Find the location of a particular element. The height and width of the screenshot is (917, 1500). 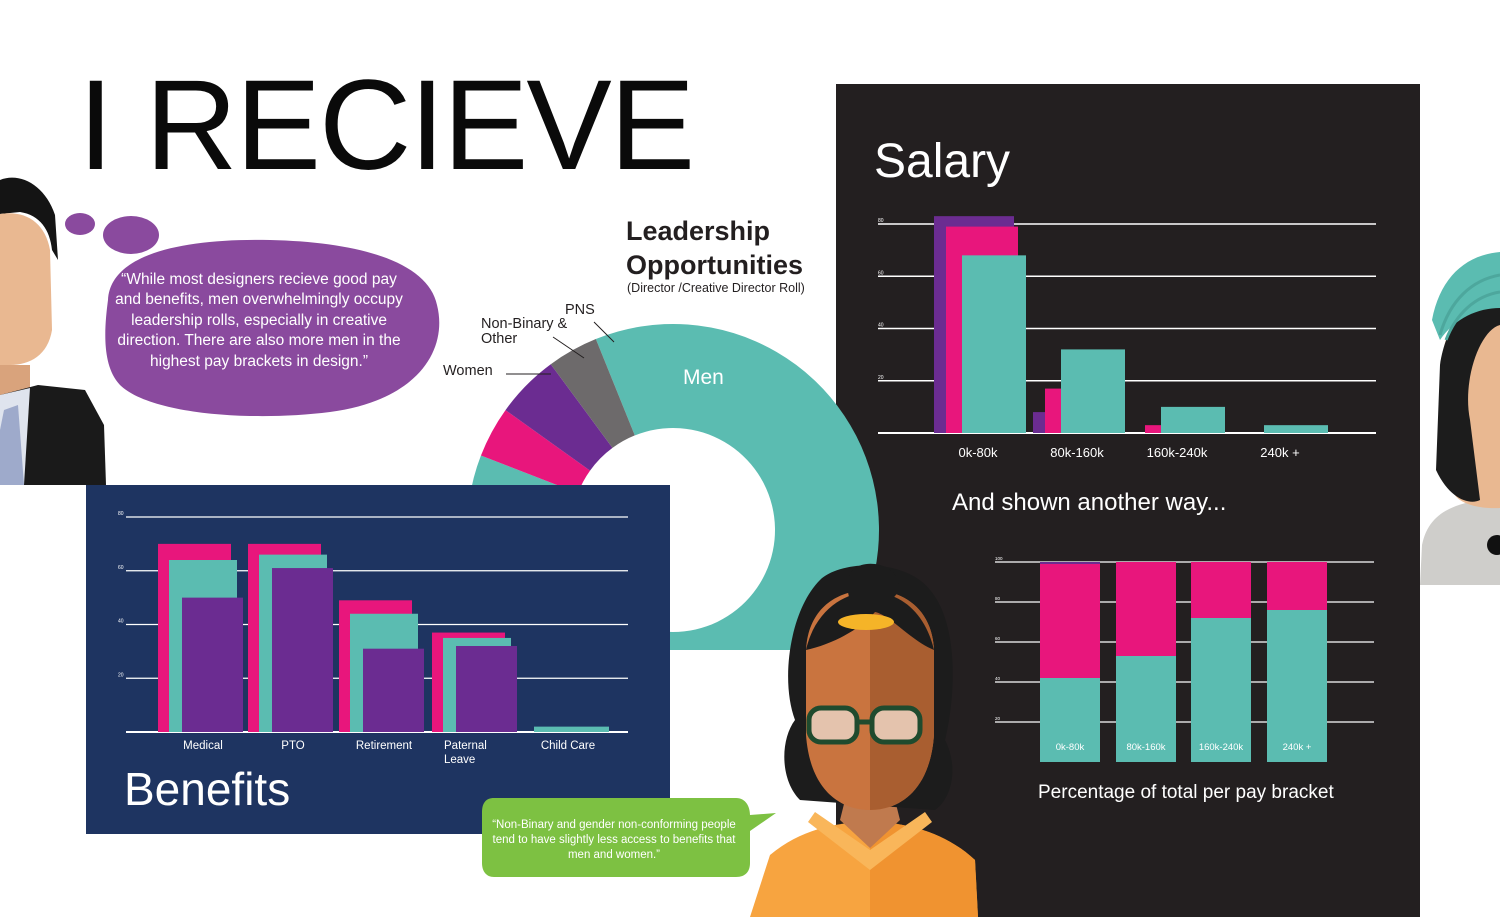

x-tick-label: 0k-80k is located at coordinates (978, 452).